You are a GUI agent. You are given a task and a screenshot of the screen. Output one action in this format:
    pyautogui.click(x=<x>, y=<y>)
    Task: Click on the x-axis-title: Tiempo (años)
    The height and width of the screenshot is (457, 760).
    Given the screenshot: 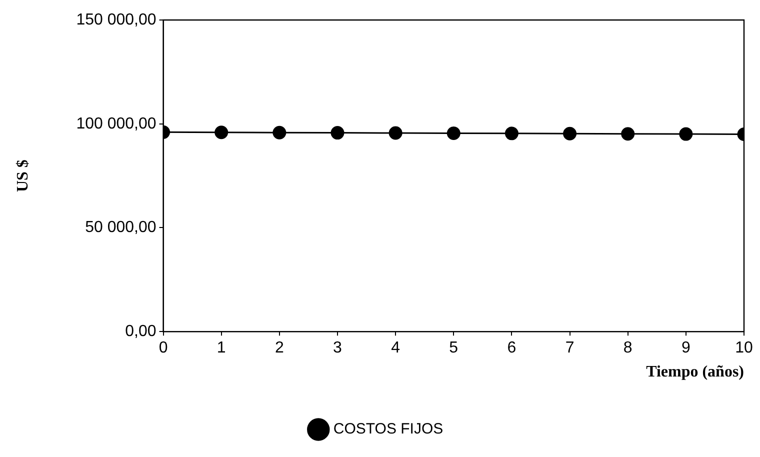 What is the action you would take?
    pyautogui.click(x=695, y=372)
    